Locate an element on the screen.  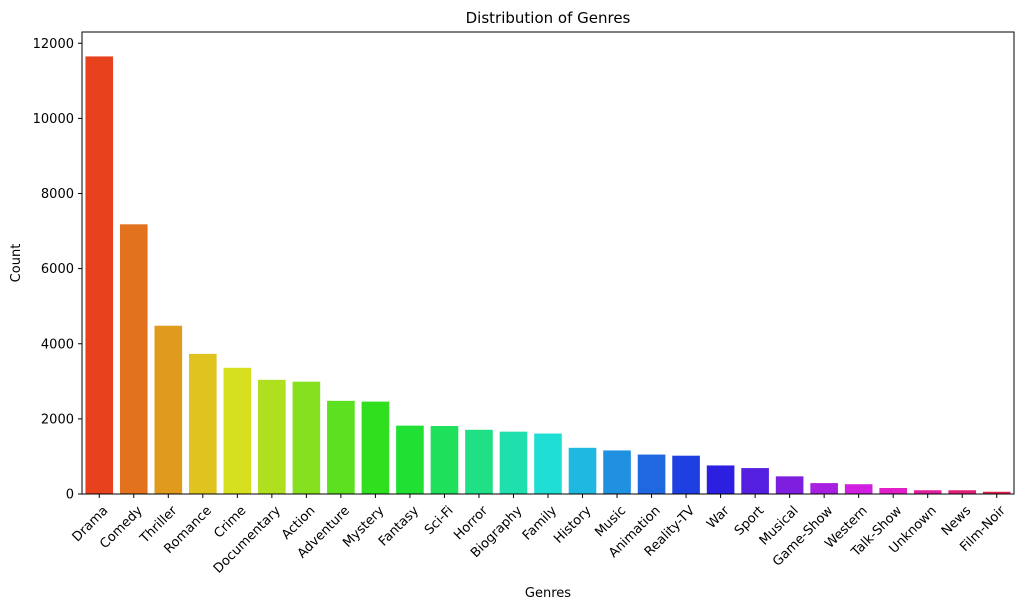
bar-sci-fi is located at coordinates (444, 460).